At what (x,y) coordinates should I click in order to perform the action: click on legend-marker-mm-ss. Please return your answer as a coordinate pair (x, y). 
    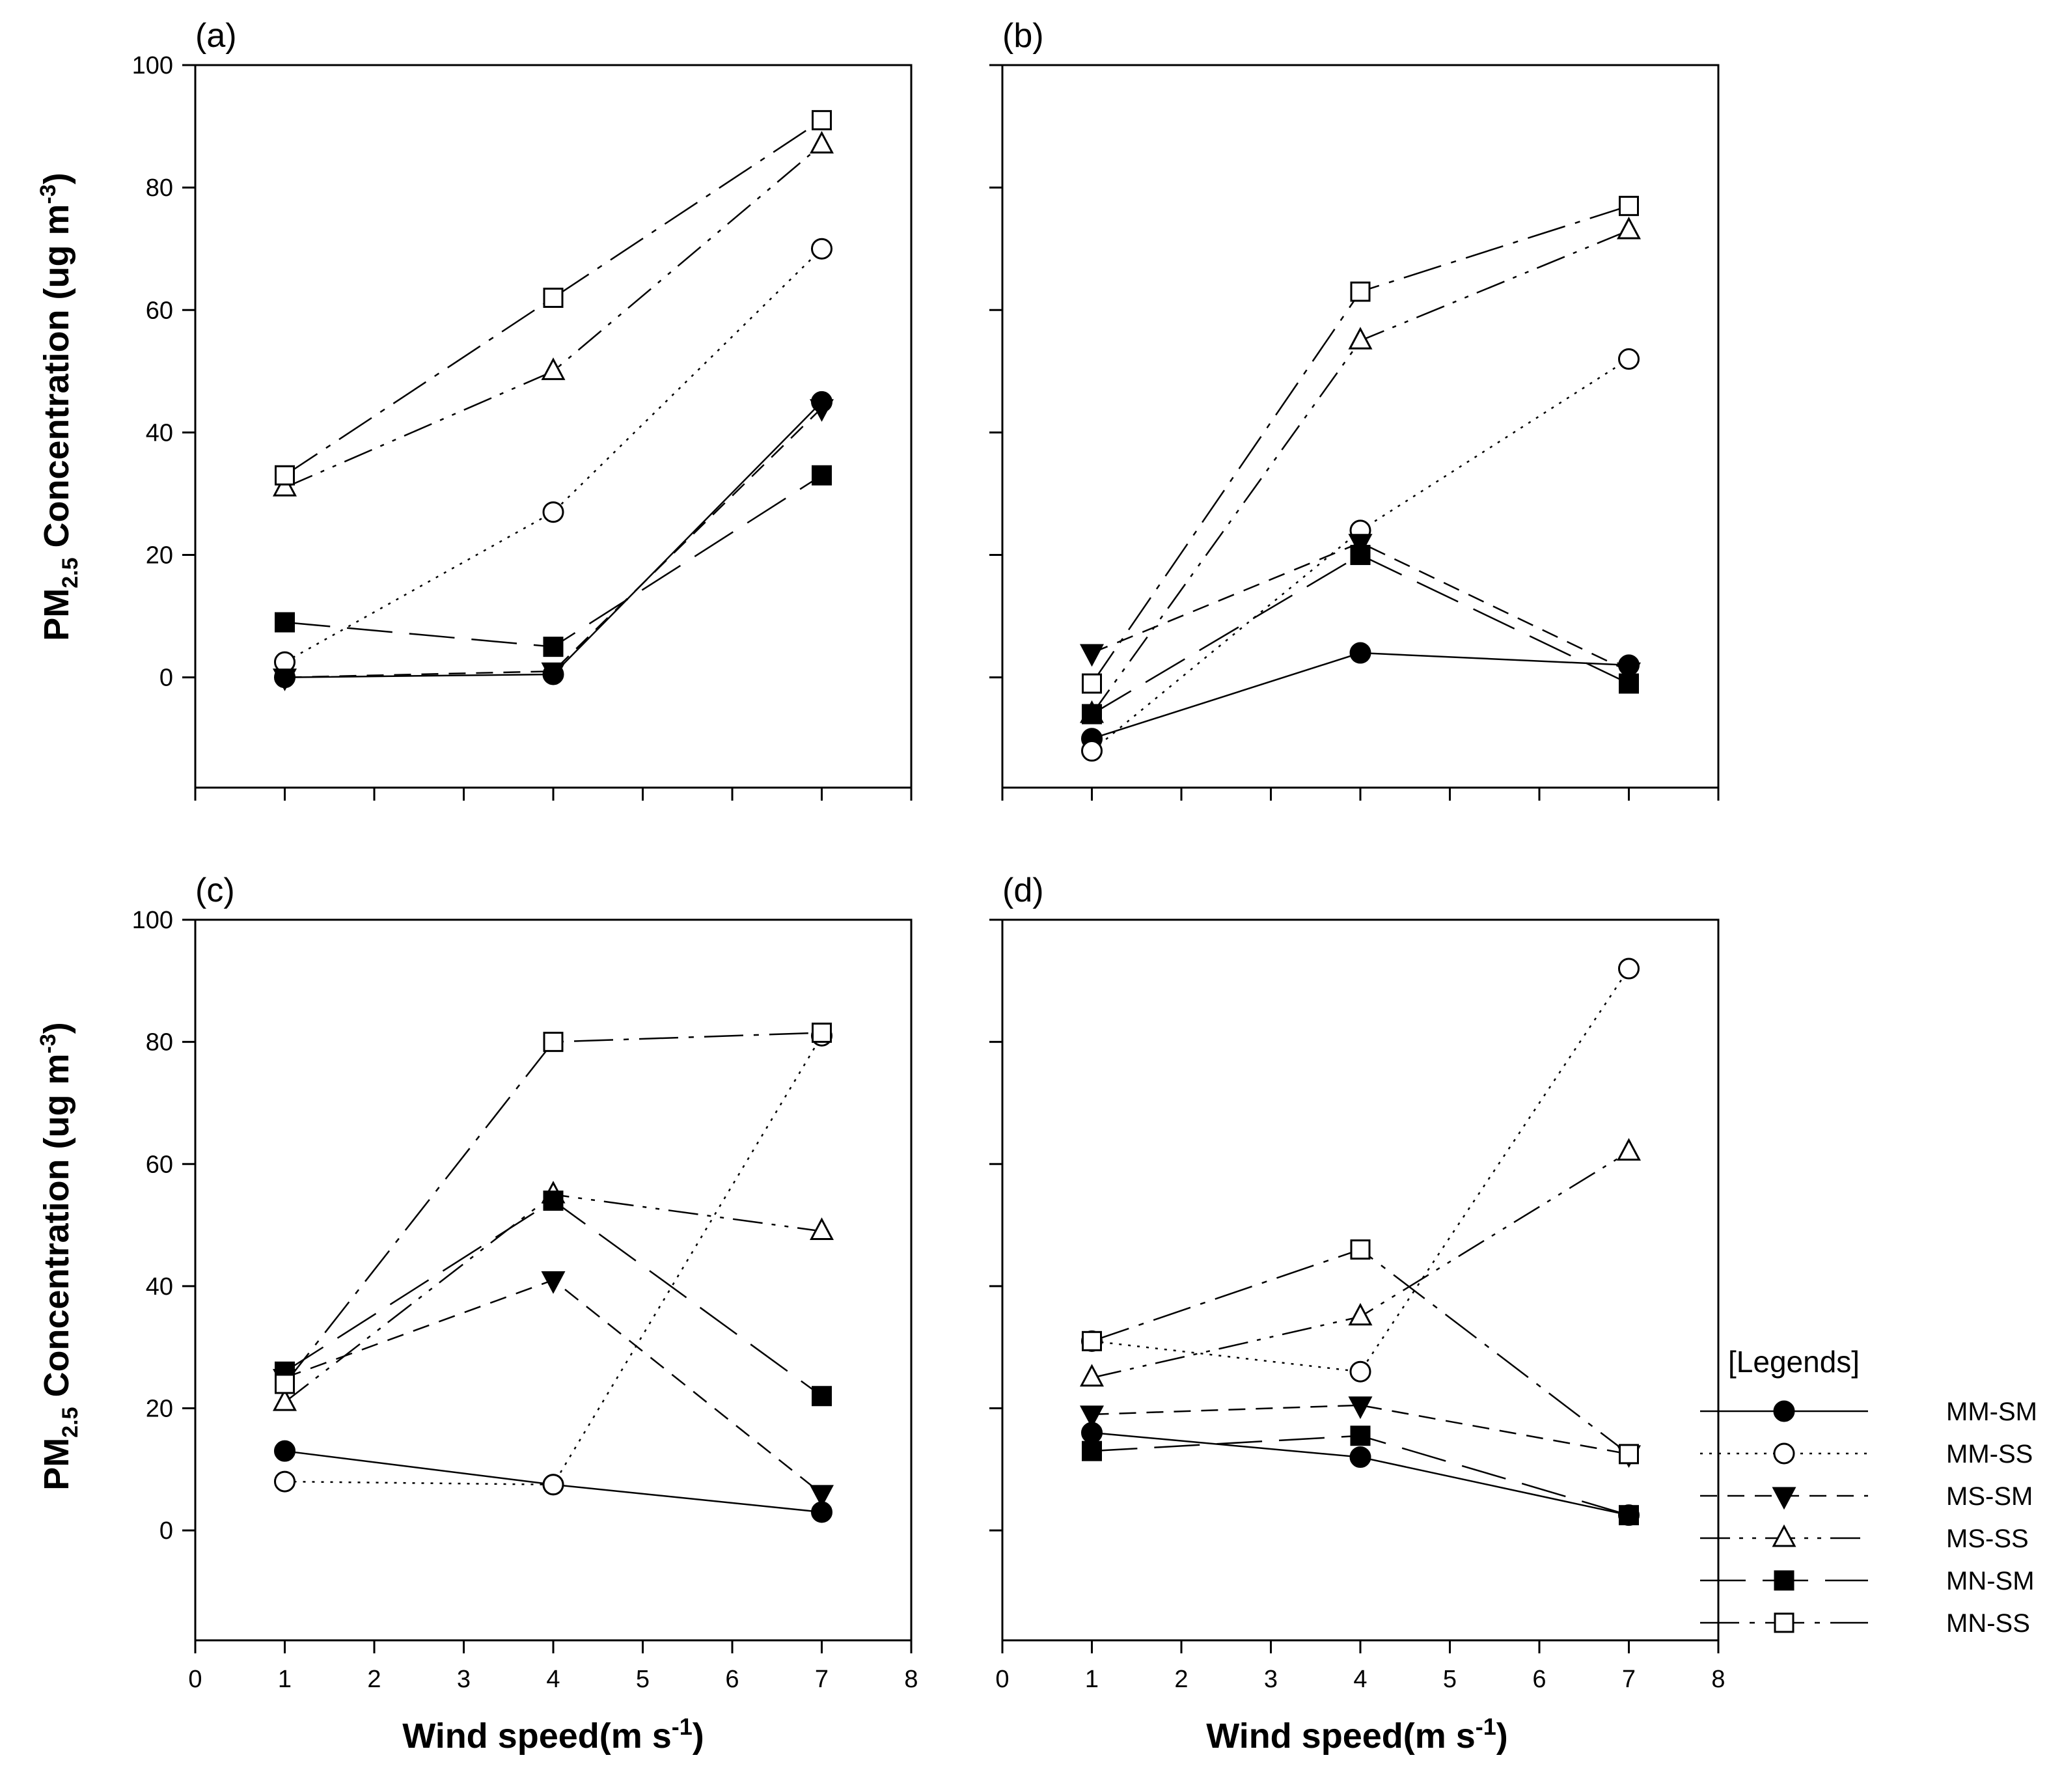
    Looking at the image, I should click on (1784, 1453).